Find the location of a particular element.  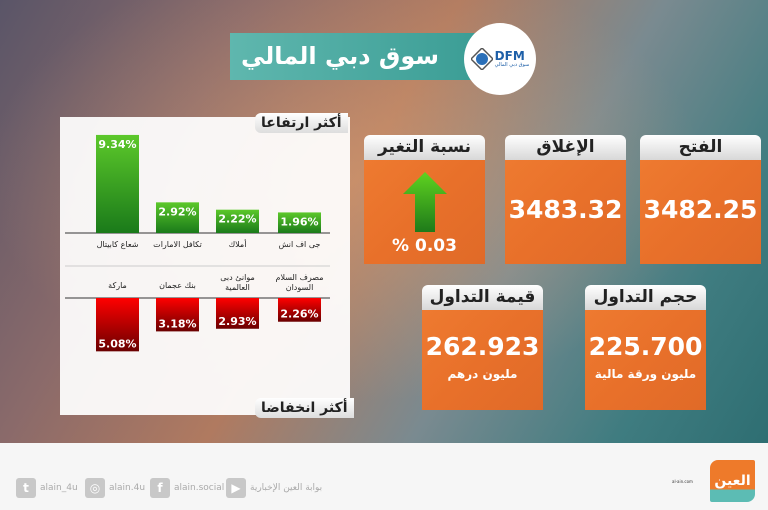

close-value: 3483.32 is located at coordinates (565, 212).